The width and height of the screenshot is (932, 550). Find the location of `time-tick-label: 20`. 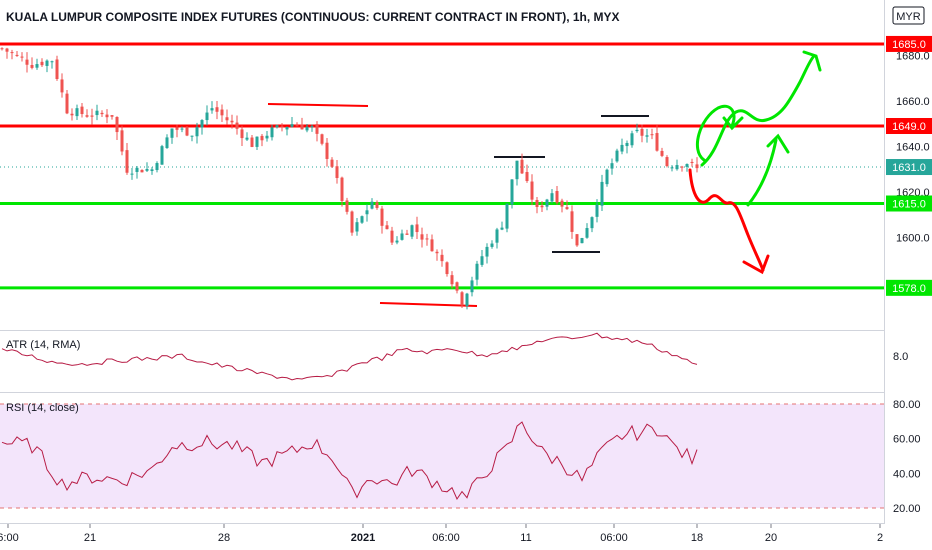

time-tick-label: 20 is located at coordinates (771, 538).